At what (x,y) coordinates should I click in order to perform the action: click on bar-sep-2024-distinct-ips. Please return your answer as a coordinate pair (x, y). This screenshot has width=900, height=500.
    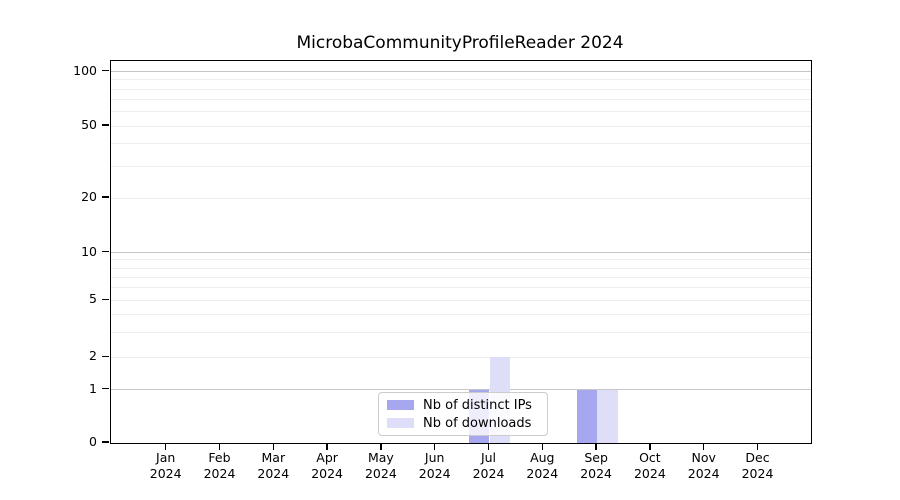
    Looking at the image, I should click on (587, 416).